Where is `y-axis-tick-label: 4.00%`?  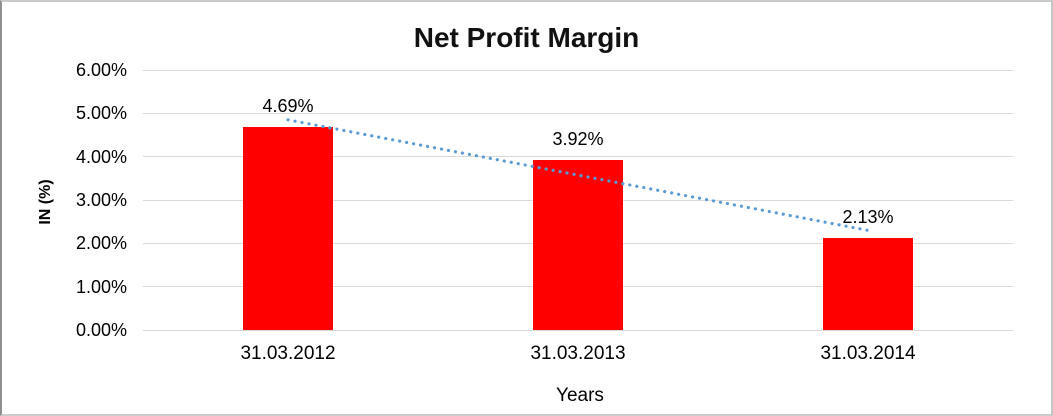
y-axis-tick-label: 4.00% is located at coordinates (101, 156).